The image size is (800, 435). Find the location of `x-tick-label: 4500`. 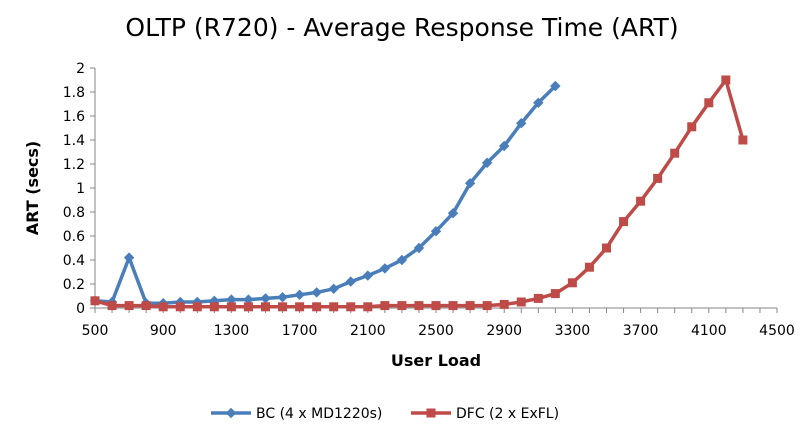

x-tick-label: 4500 is located at coordinates (777, 331).